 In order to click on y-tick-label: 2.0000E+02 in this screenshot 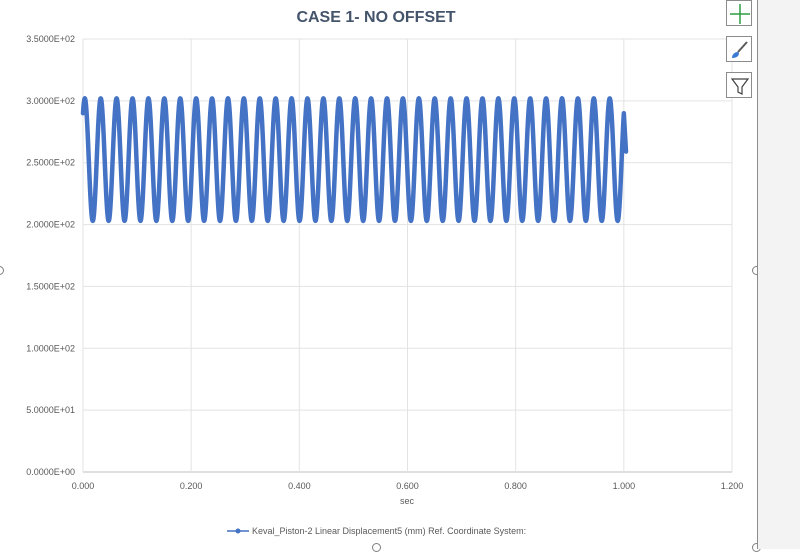, I will do `click(50, 225)`.